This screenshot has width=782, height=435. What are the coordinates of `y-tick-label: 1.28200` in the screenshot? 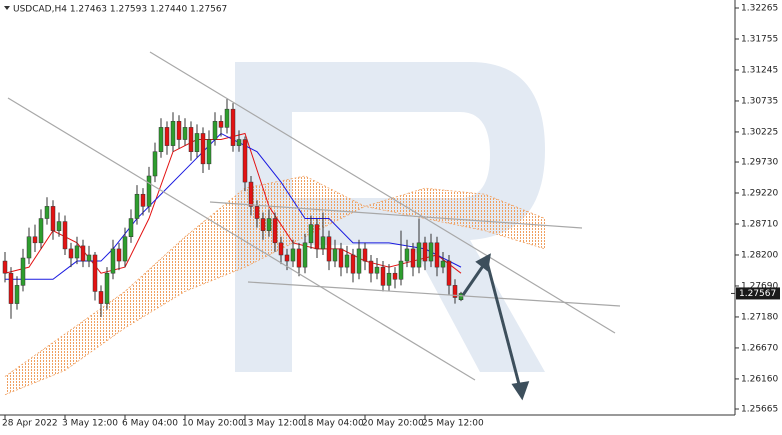 It's located at (759, 255).